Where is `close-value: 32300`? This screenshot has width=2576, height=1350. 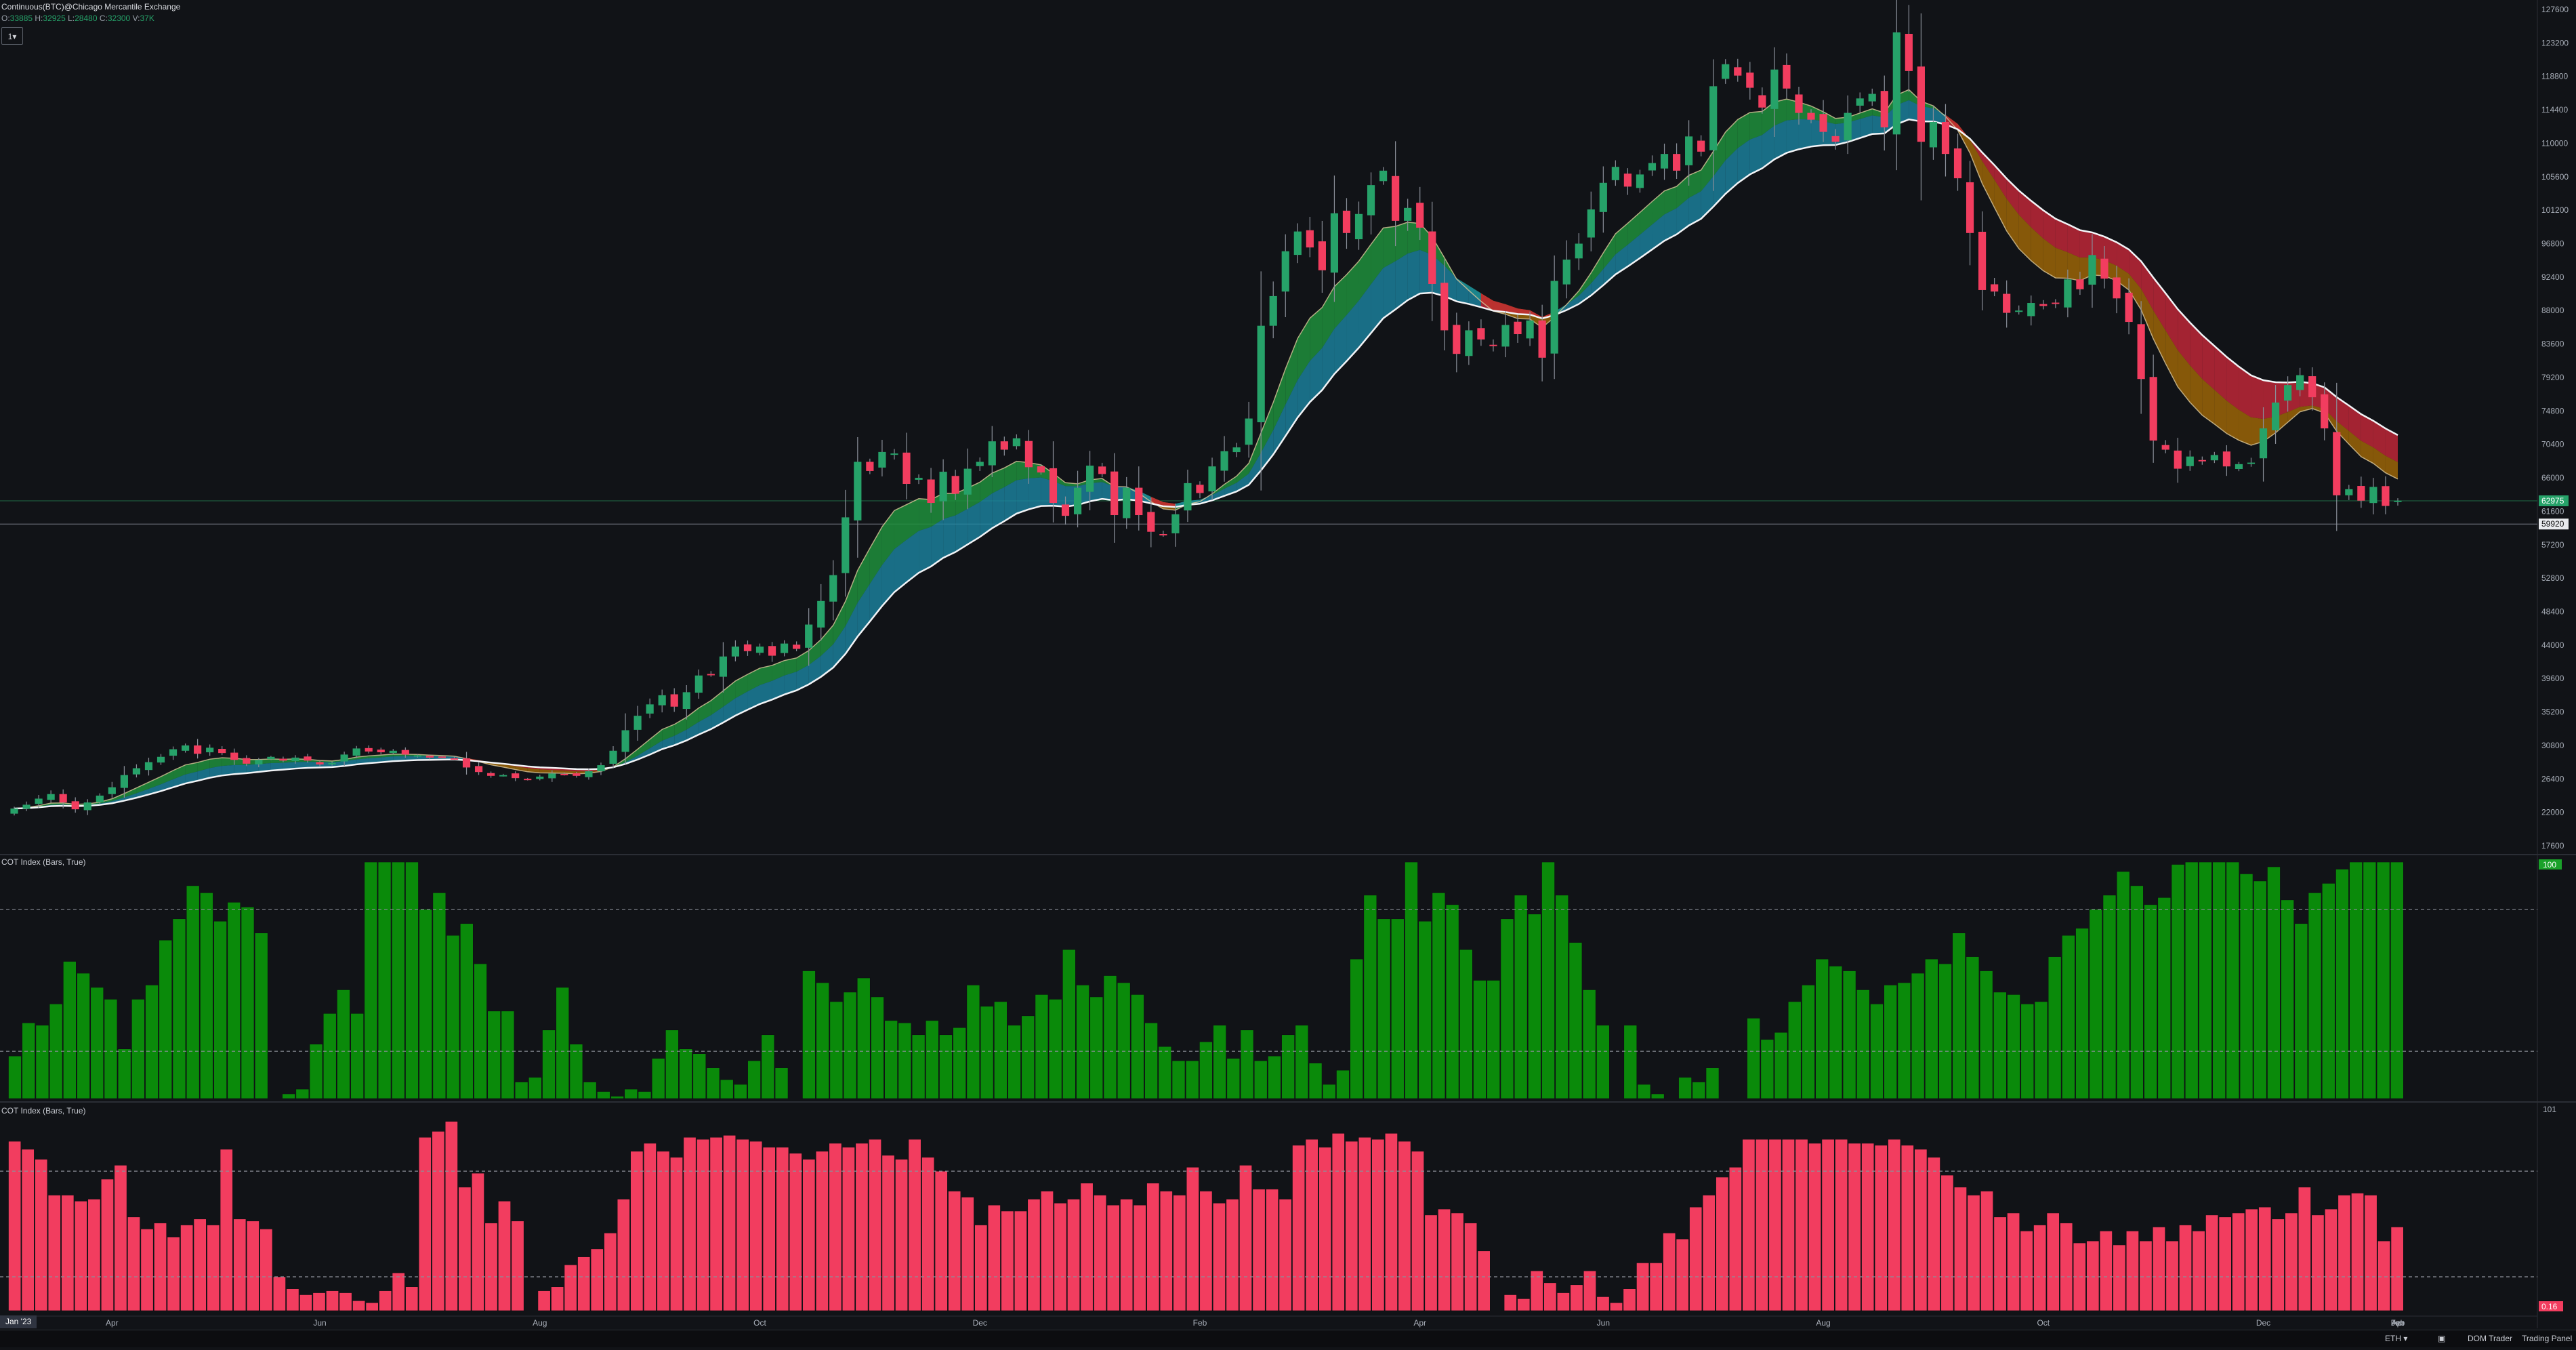
close-value: 32300 is located at coordinates (119, 18).